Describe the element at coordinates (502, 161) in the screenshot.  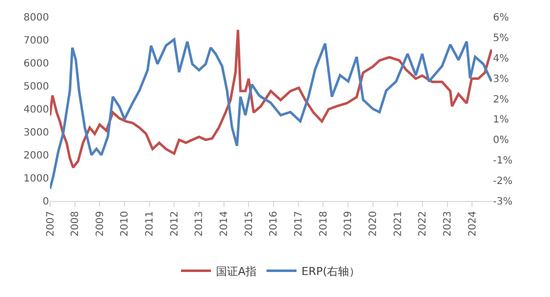
I see `y2-tick-label: -1%` at that location.